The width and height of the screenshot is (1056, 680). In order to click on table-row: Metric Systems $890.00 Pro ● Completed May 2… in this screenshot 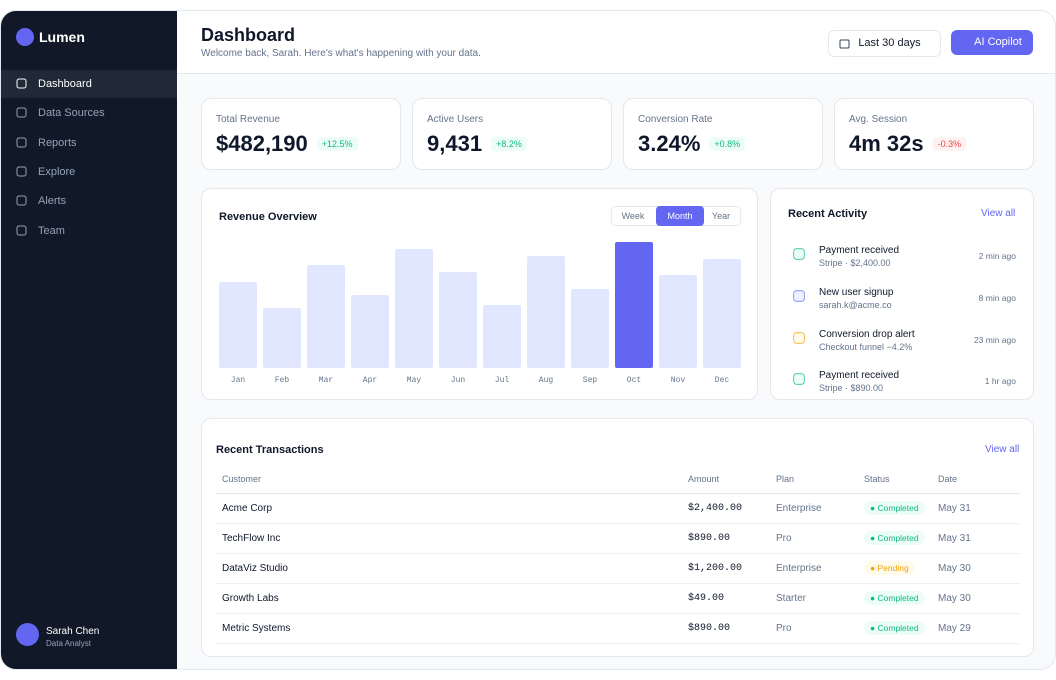, I will do `click(618, 628)`.